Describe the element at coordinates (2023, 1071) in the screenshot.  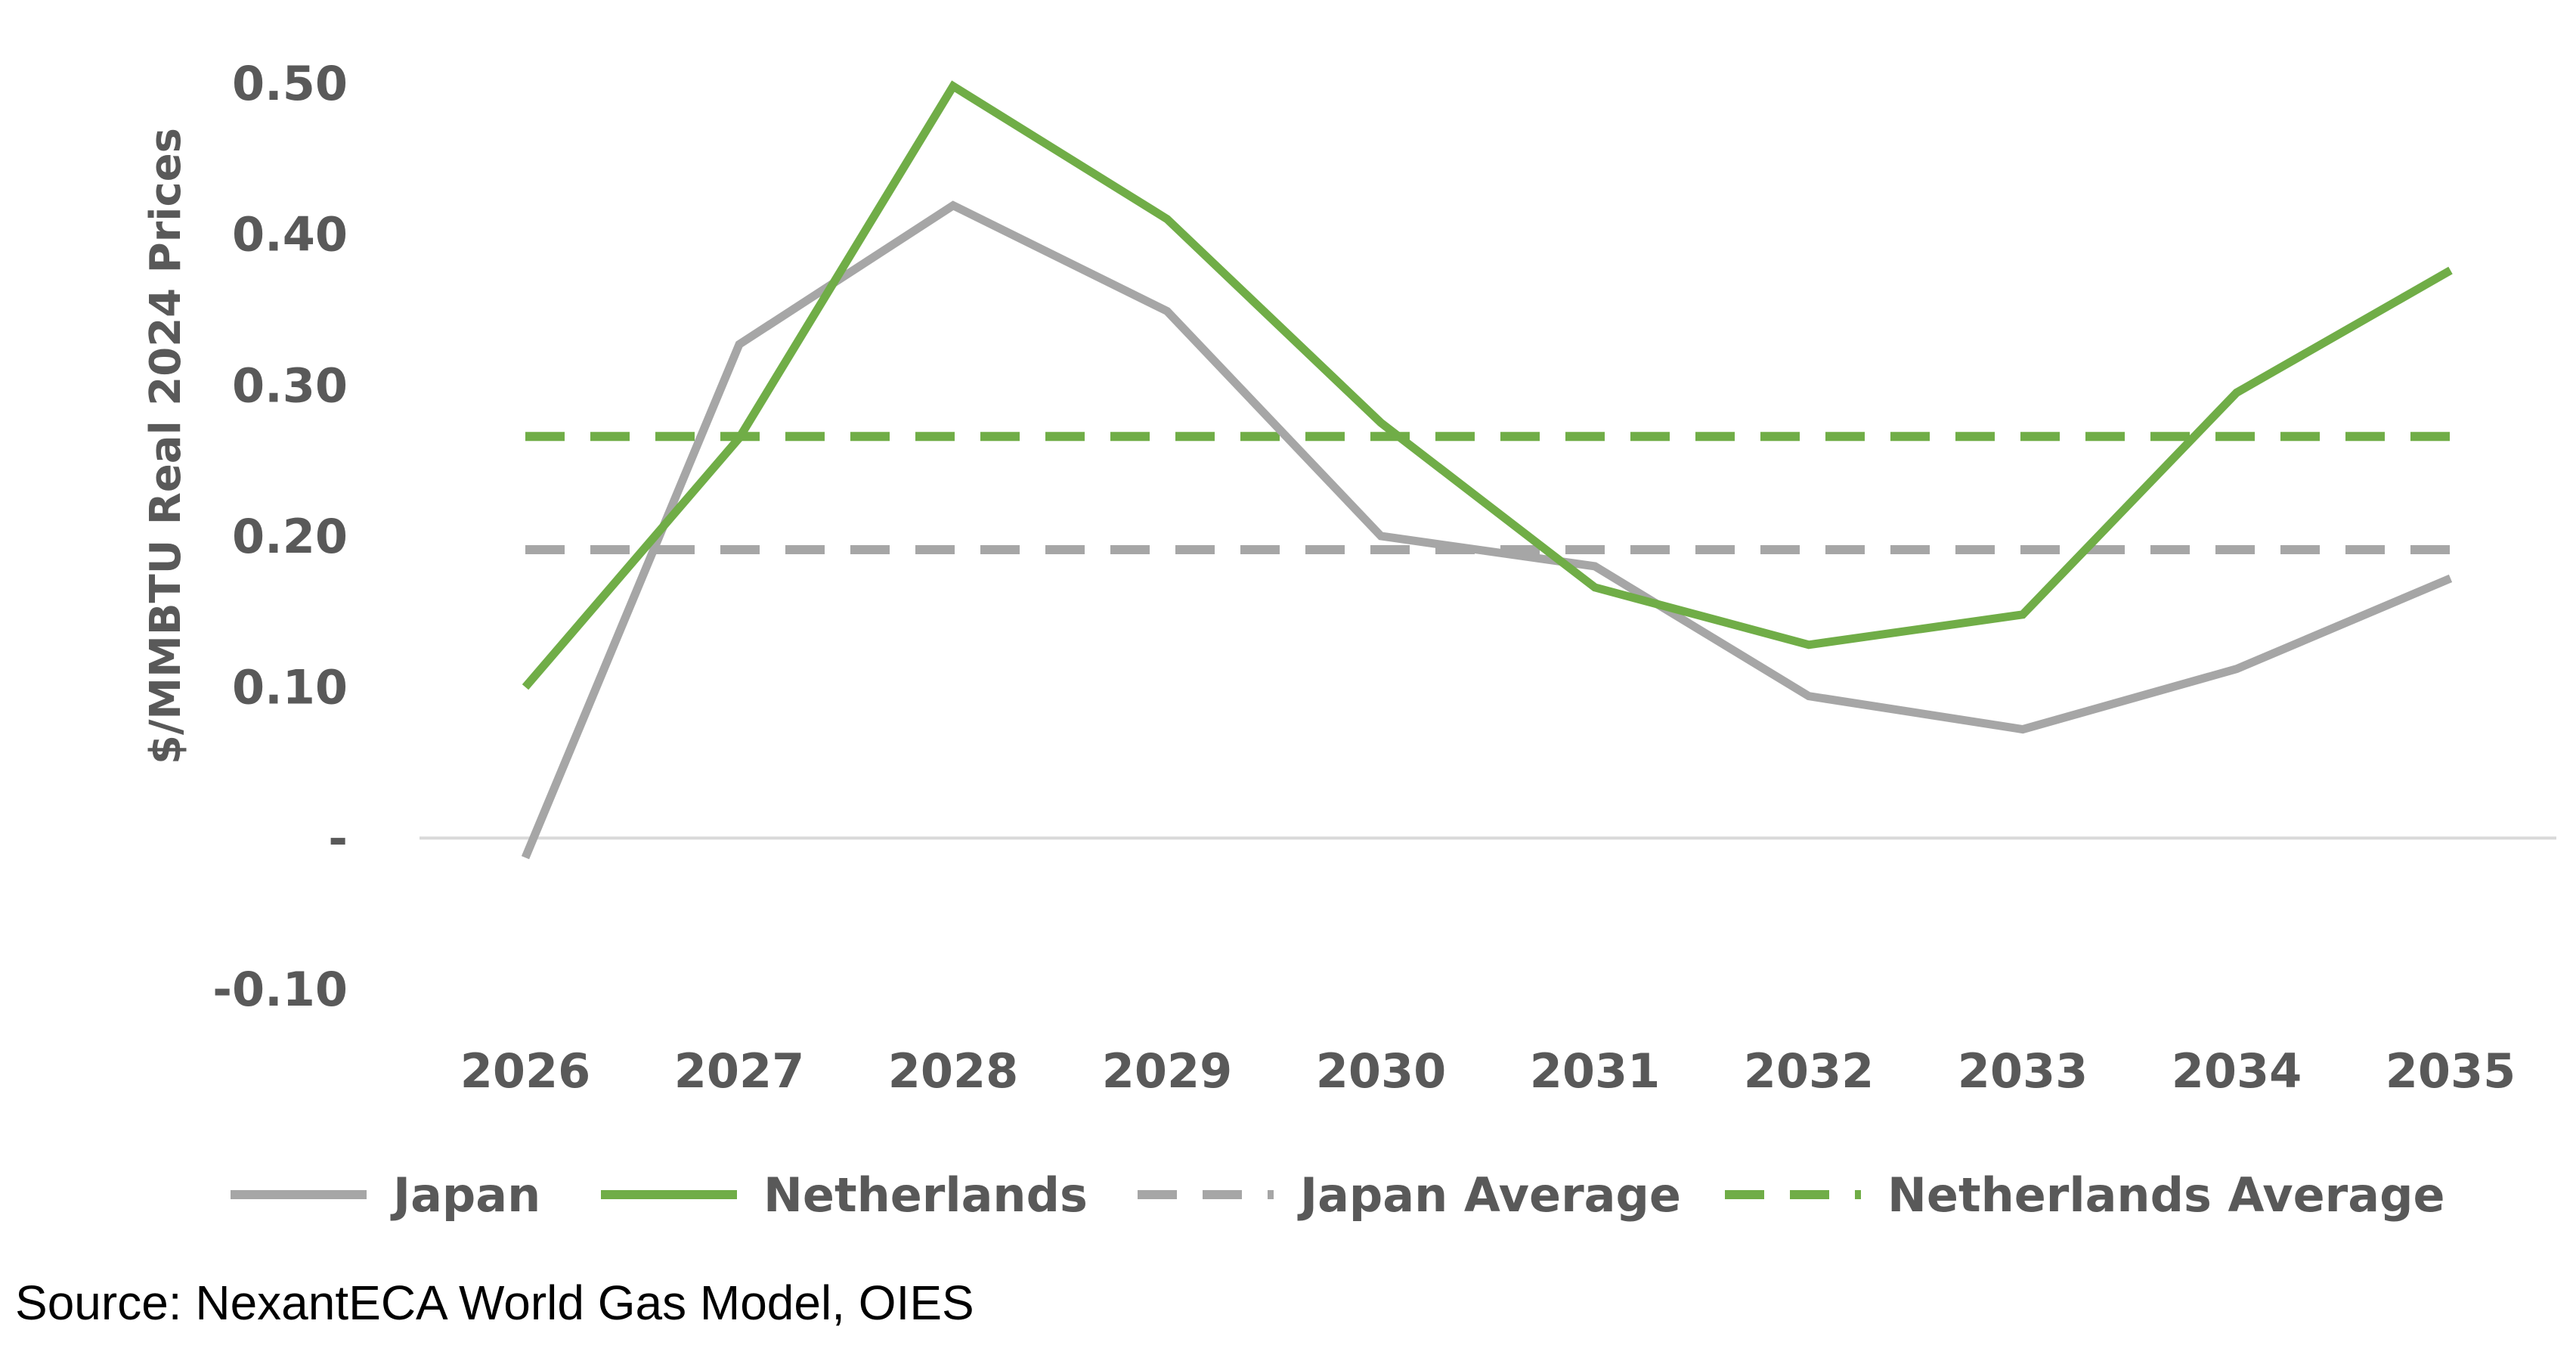
I see `x-tick-label: 2033` at that location.